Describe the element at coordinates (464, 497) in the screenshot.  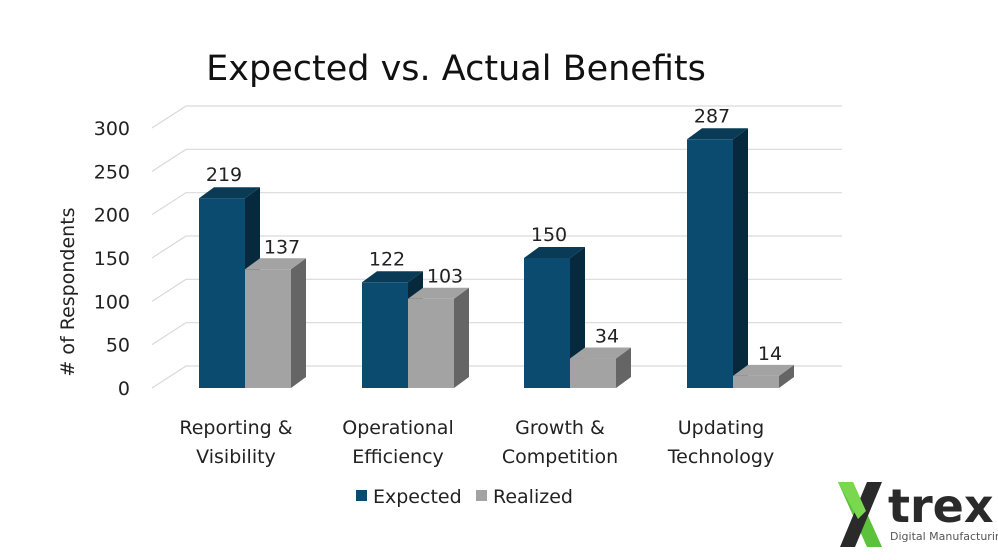
I see `chart-legend: Expected Realized` at that location.